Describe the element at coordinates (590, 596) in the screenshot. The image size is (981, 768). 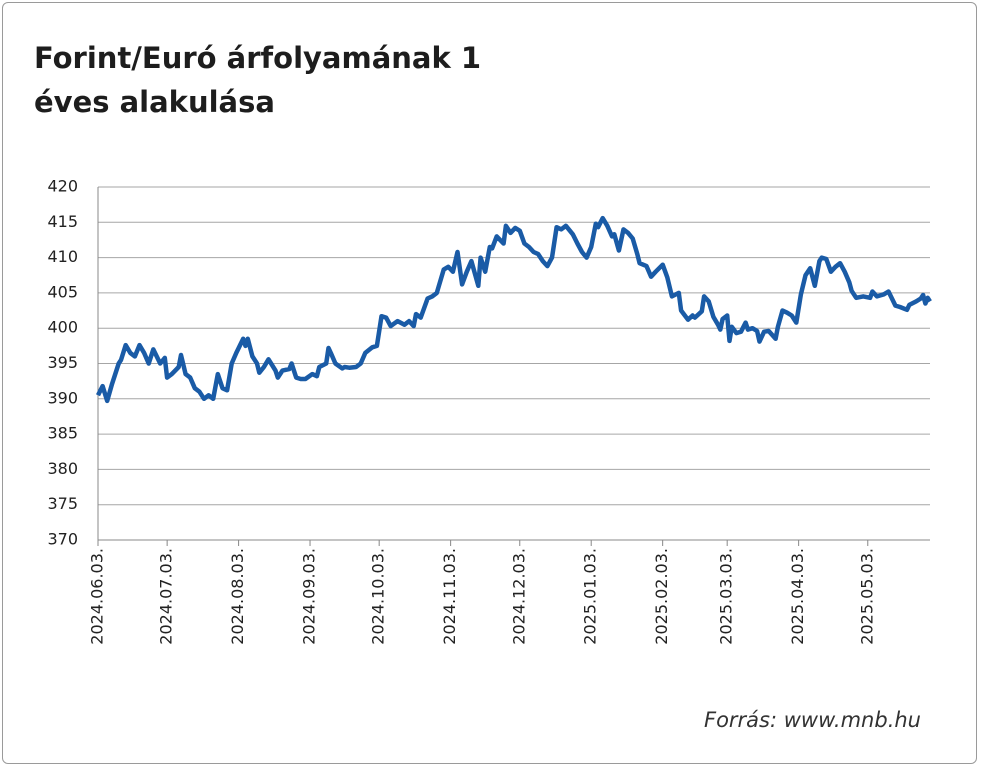
I see `x-tick-label: 2025.01.03.` at that location.